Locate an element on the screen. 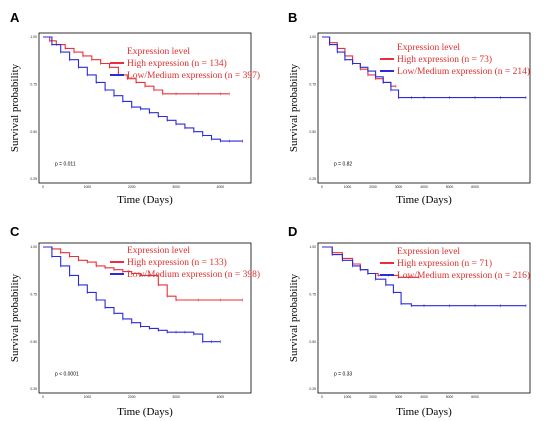 This screenshot has height=421, width=550. p-value: p = 0.82 is located at coordinates (343, 165).